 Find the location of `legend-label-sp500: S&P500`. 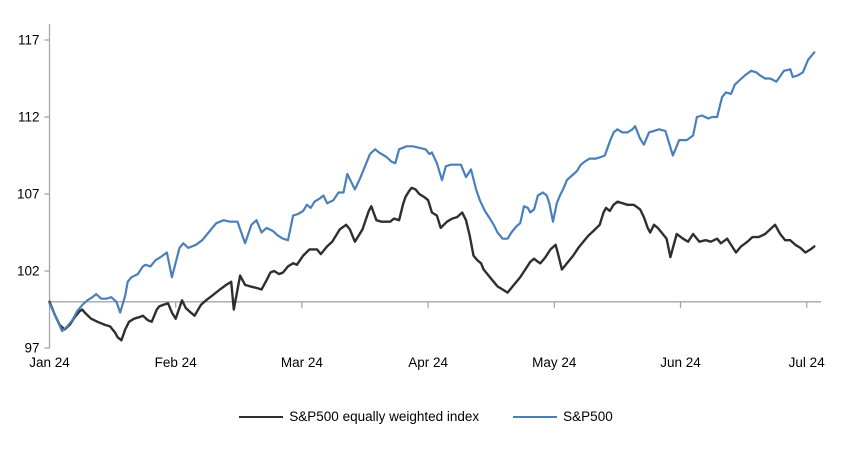

legend-label-sp500: S&P500 is located at coordinates (588, 416).